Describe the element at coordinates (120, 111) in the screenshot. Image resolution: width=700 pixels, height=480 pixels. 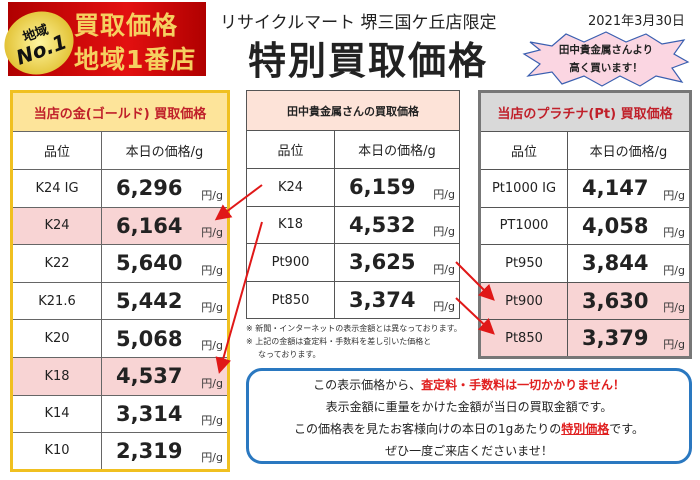
I see `gold-table-title: 当店の金(ゴールド) 買取価格` at that location.